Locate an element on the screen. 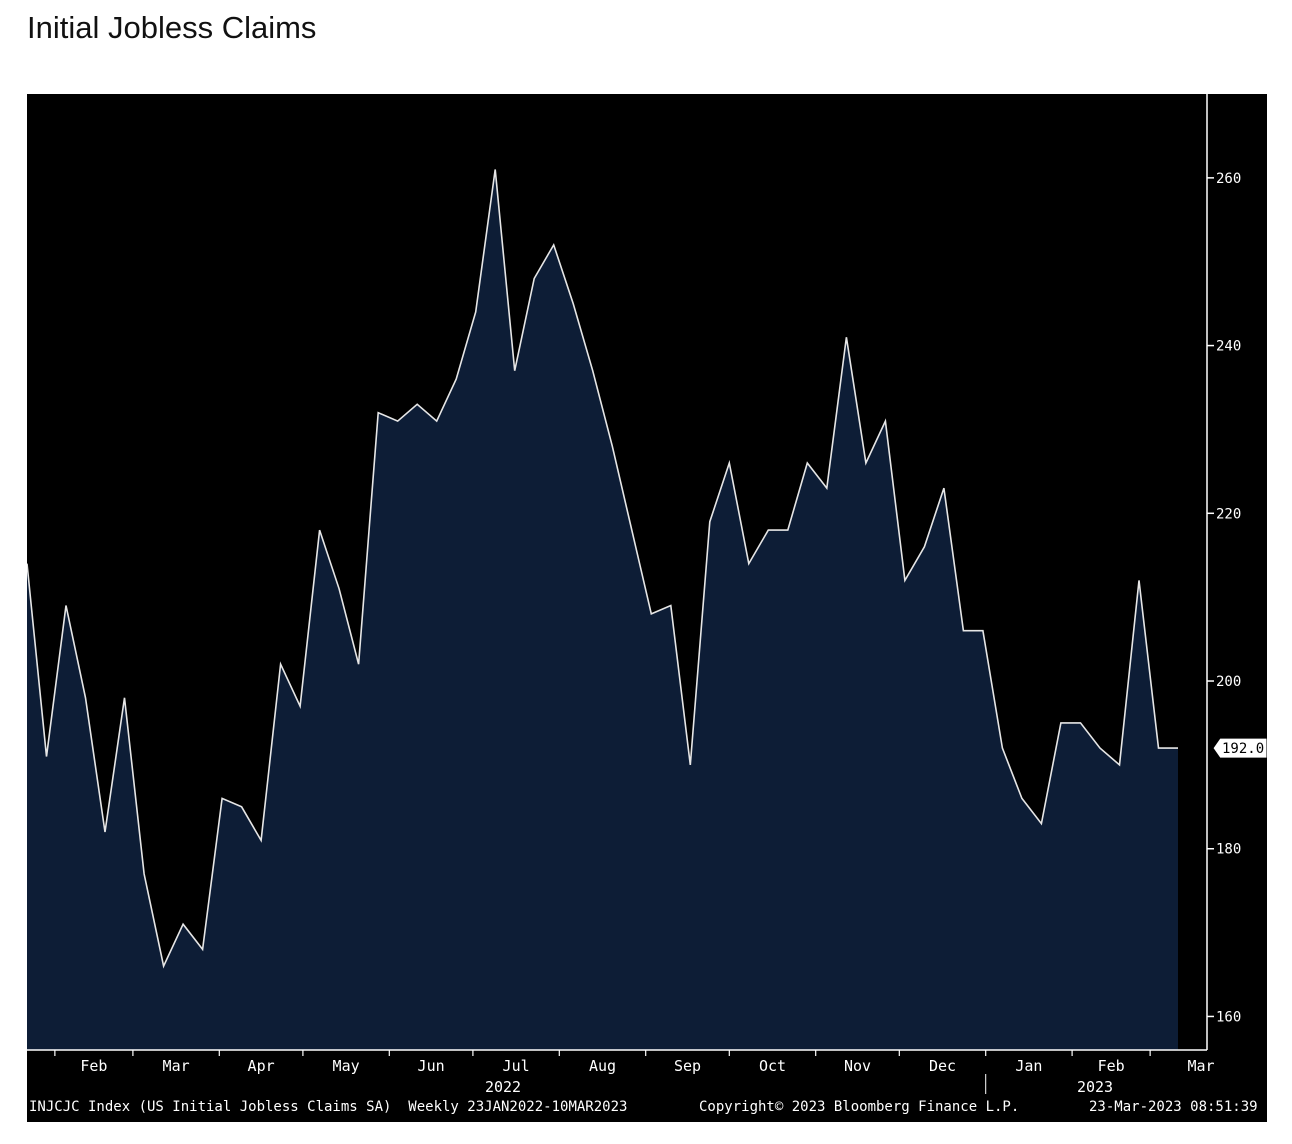  x-month-label-10: Dec is located at coordinates (942, 1066).